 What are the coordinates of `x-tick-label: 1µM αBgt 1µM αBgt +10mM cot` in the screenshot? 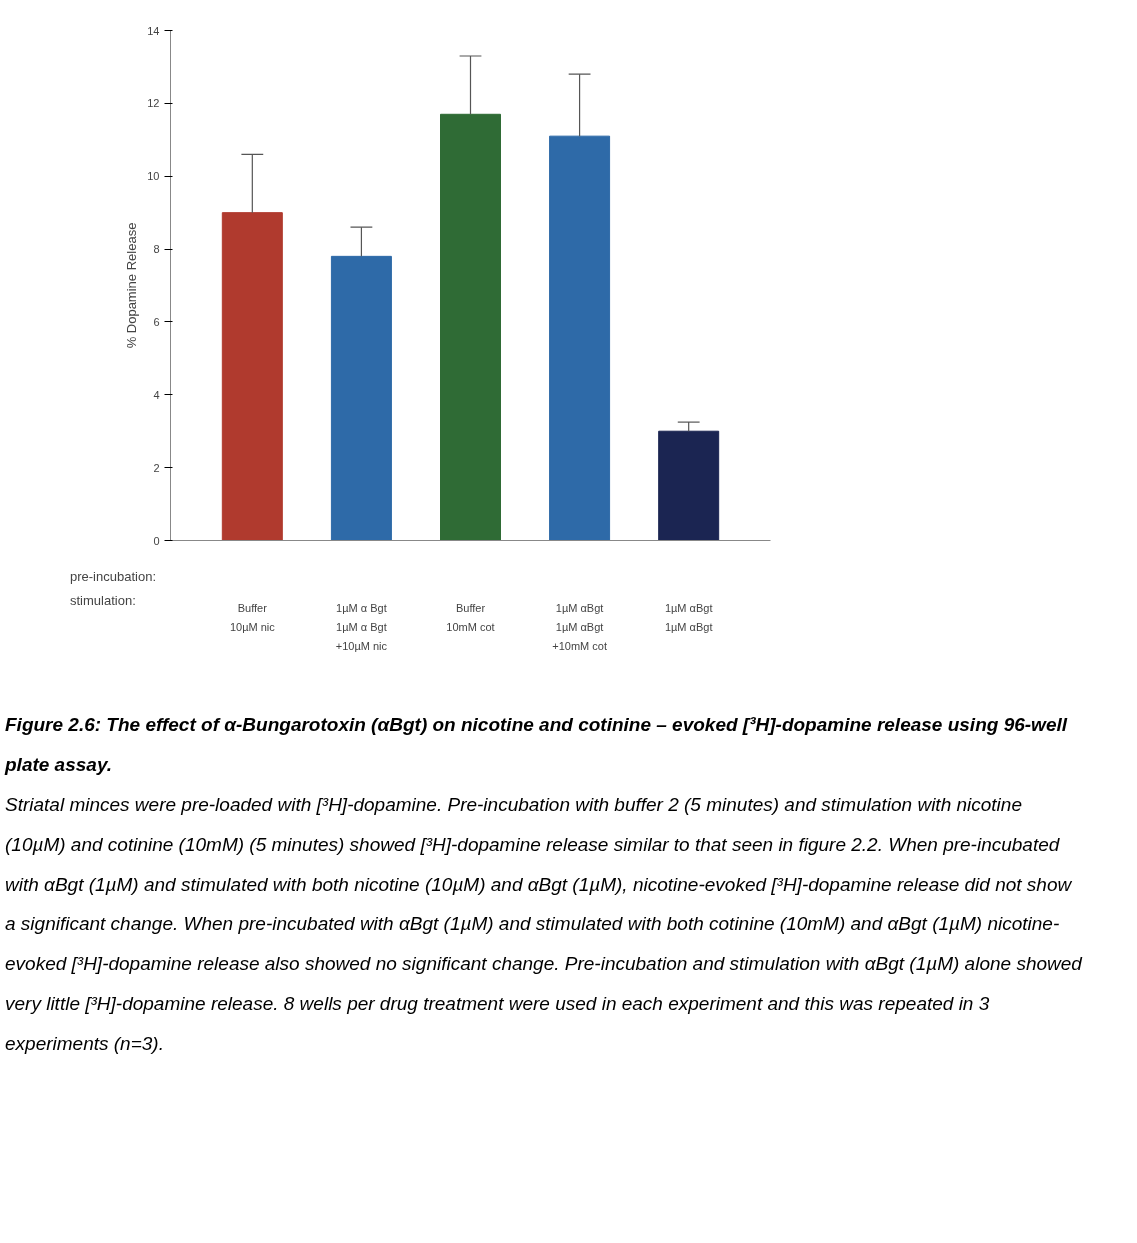 It's located at (579, 626).